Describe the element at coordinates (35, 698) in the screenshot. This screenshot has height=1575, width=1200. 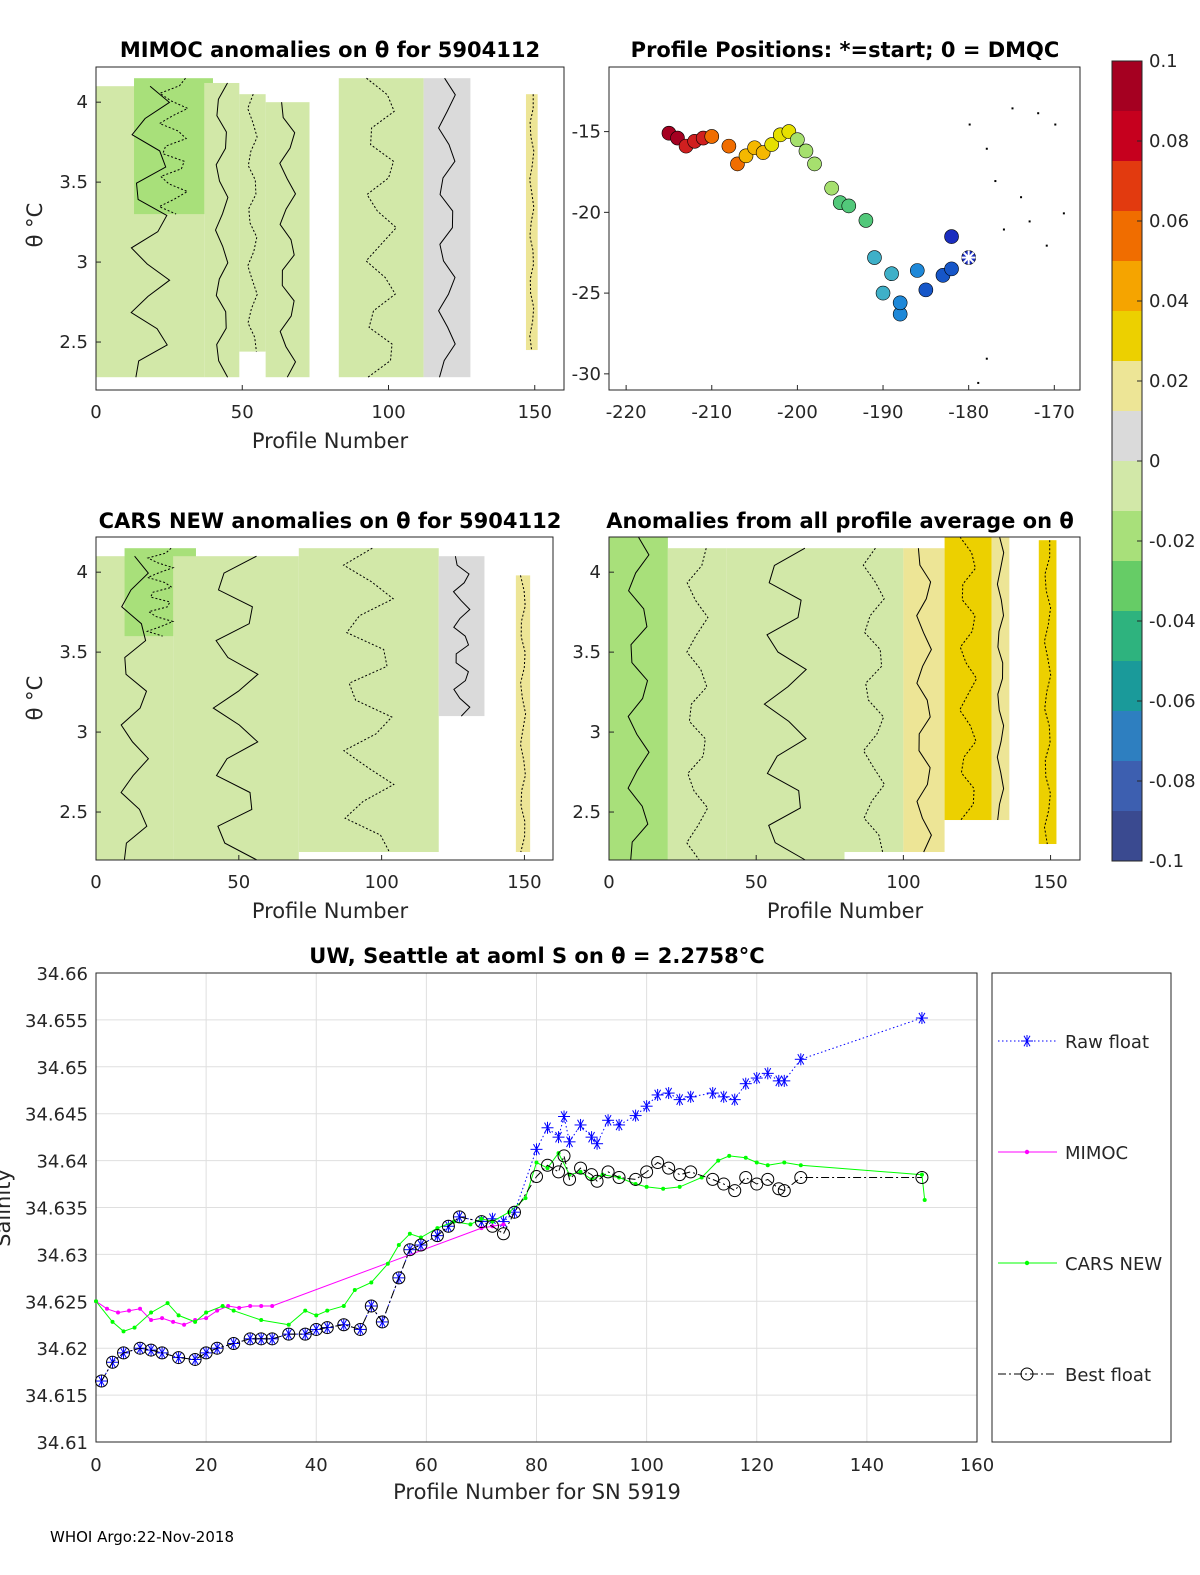
I see `cars-ylabel: θ °C` at that location.